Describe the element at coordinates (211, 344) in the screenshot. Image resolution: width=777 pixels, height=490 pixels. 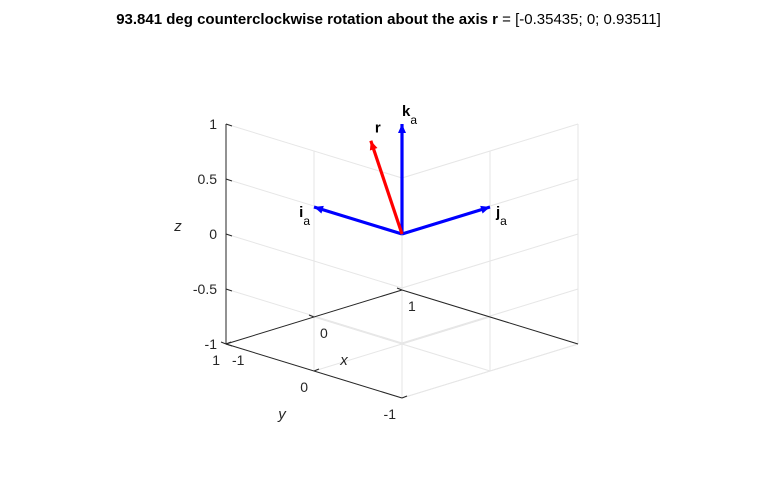
I see `z-tick-label: -1` at that location.